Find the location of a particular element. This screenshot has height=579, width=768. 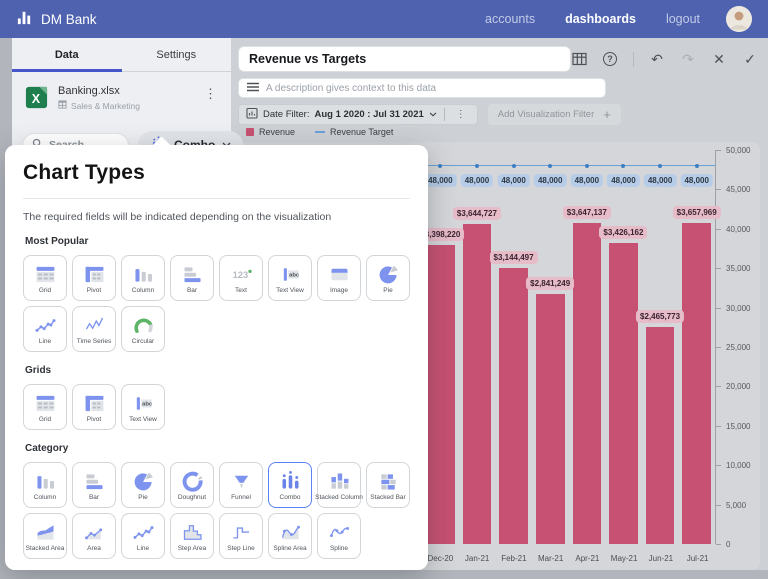

add-visualization-filter-button: Add Visualization Filter + is located at coordinates (554, 114).